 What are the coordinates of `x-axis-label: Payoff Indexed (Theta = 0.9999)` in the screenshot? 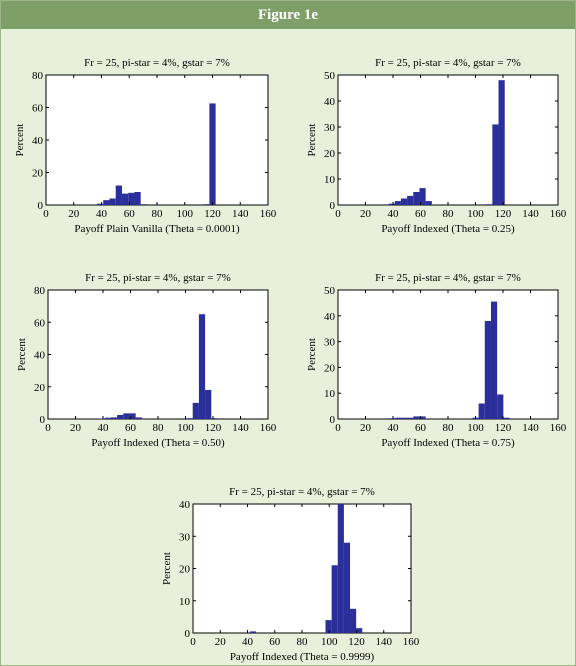 It's located at (302, 657).